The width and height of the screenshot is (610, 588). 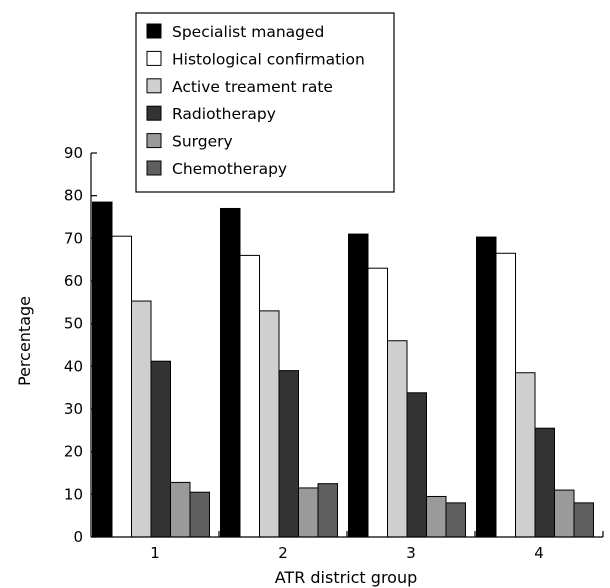 I want to click on legend-label-specialist-managed: Specialist managed, so click(x=248, y=32).